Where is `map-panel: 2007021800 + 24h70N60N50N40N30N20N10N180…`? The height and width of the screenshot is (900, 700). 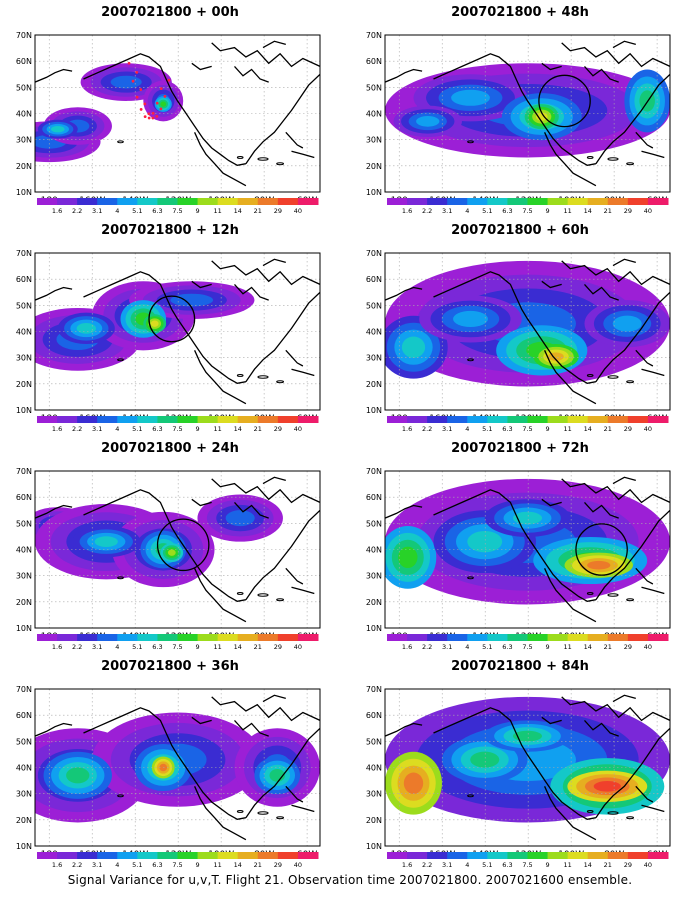
map-panel: 2007021800 + 24h70N60N50N40N30N20N10N180… is located at coordinates (170, 550).